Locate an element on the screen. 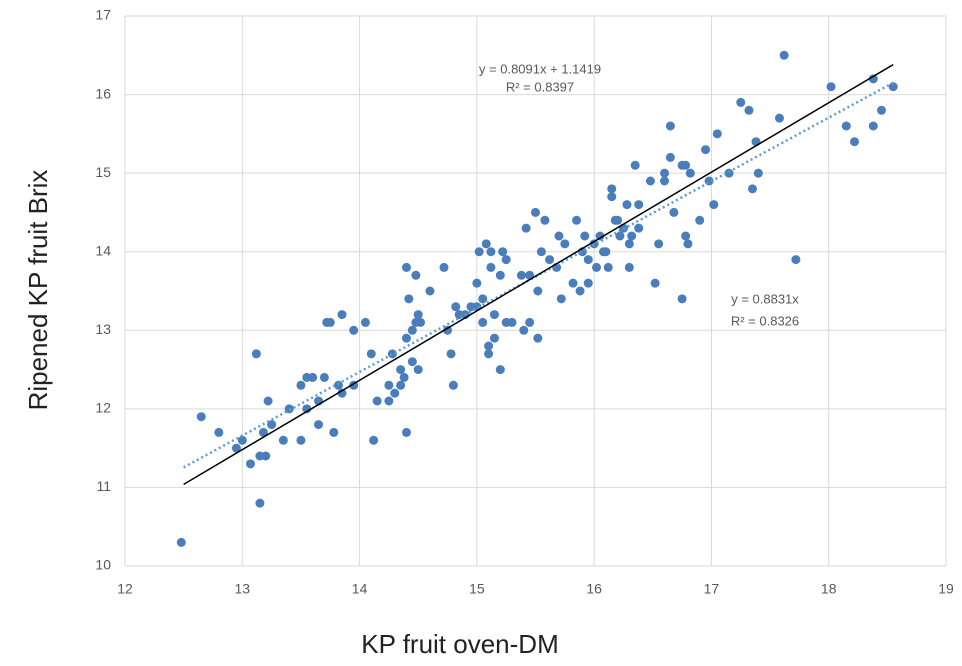 This screenshot has width=962, height=666. x-tick-label: 18 is located at coordinates (829, 589).